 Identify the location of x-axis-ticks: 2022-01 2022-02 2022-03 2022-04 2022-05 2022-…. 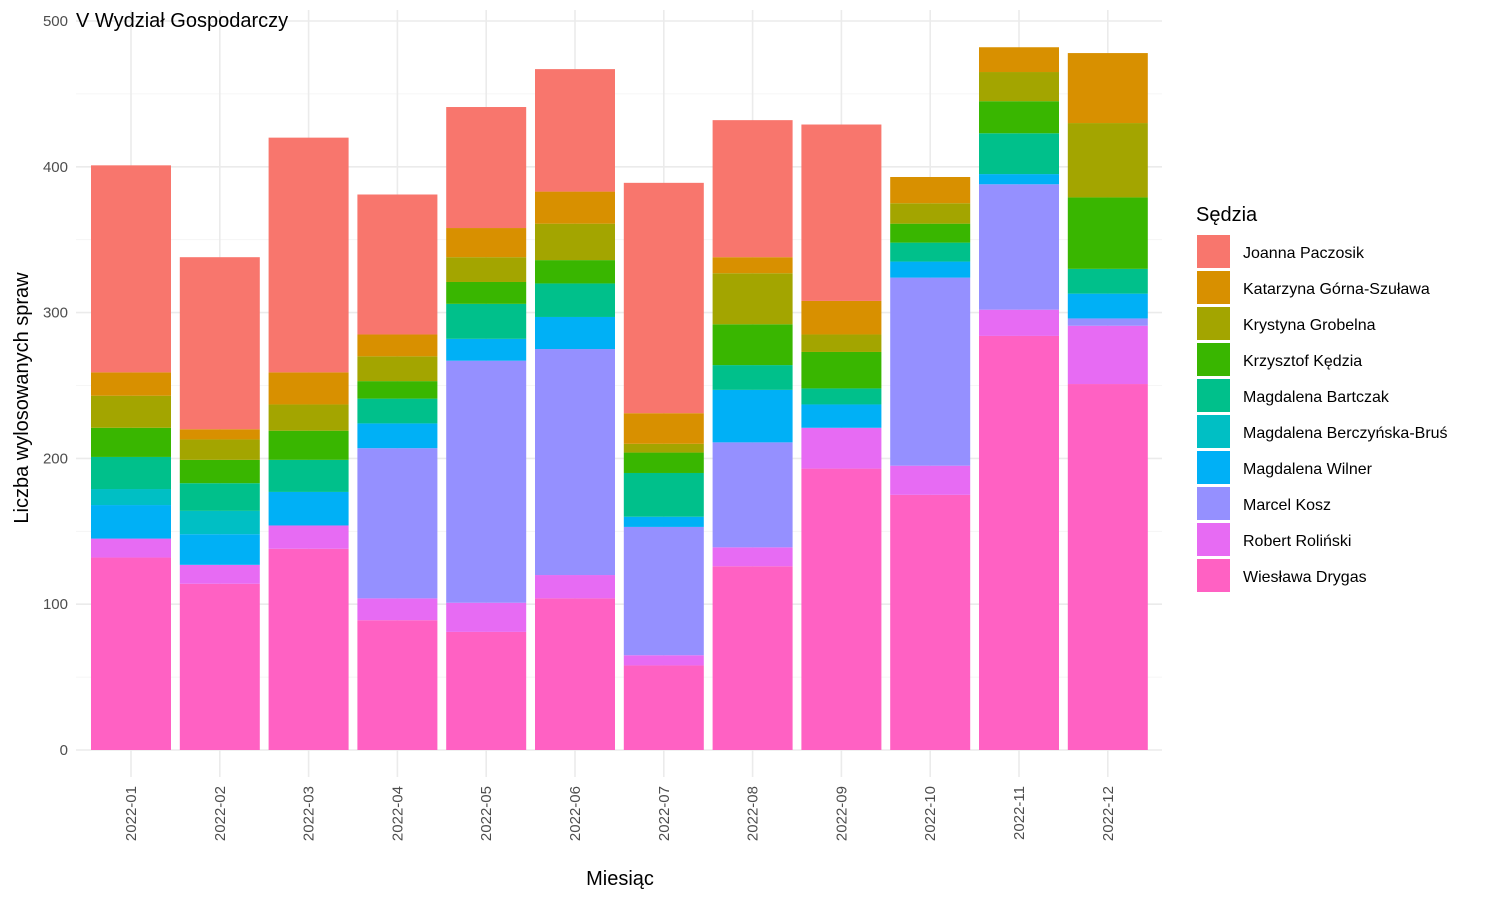
(620, 813).